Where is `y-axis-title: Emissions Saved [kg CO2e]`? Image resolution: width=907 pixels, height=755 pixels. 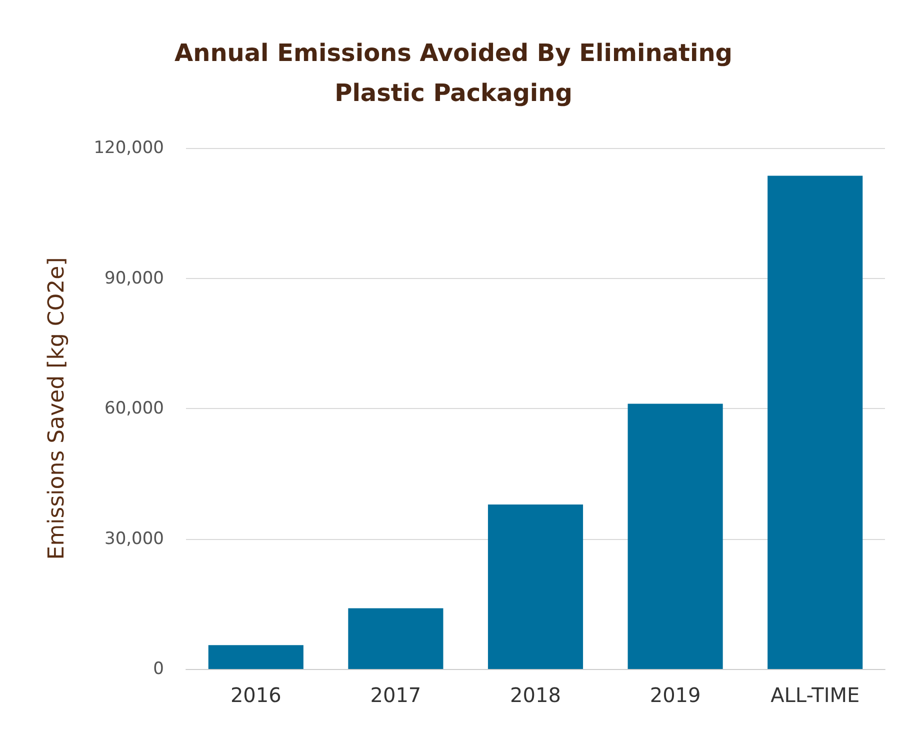
y-axis-title: Emissions Saved [kg CO2e] is located at coordinates (57, 408).